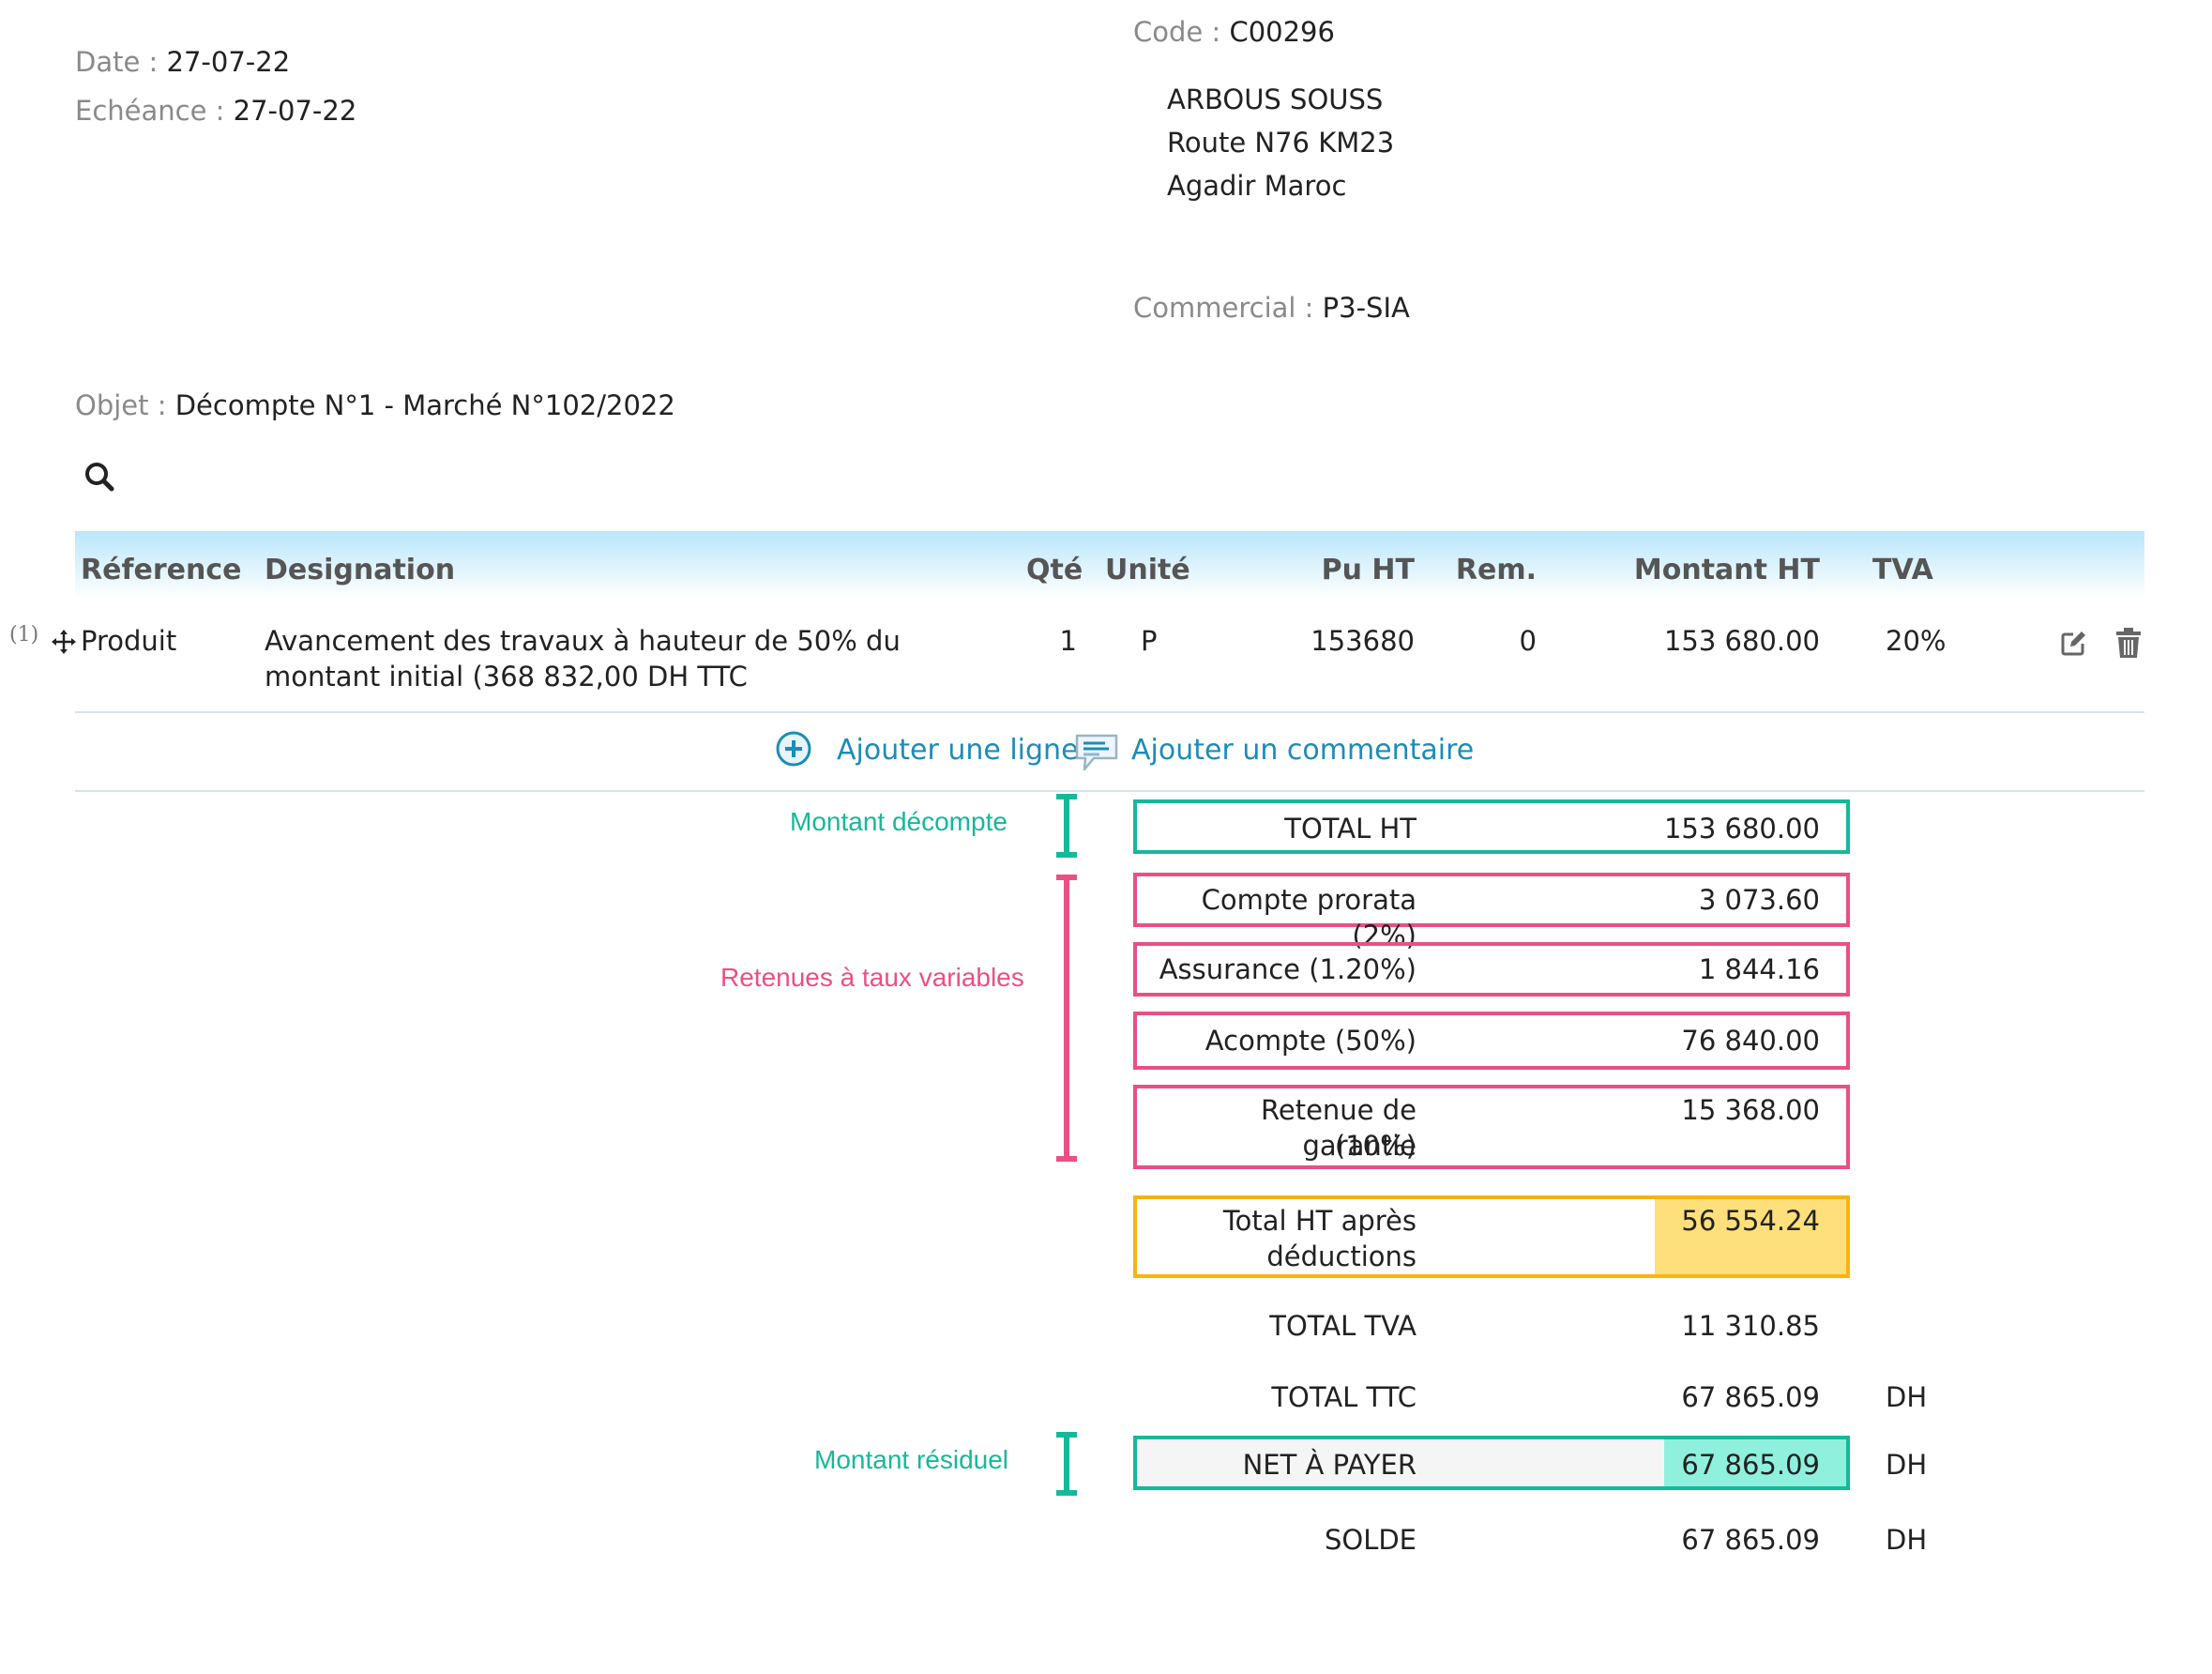 The width and height of the screenshot is (2212, 1674). I want to click on acompte-box, so click(1491, 1041).